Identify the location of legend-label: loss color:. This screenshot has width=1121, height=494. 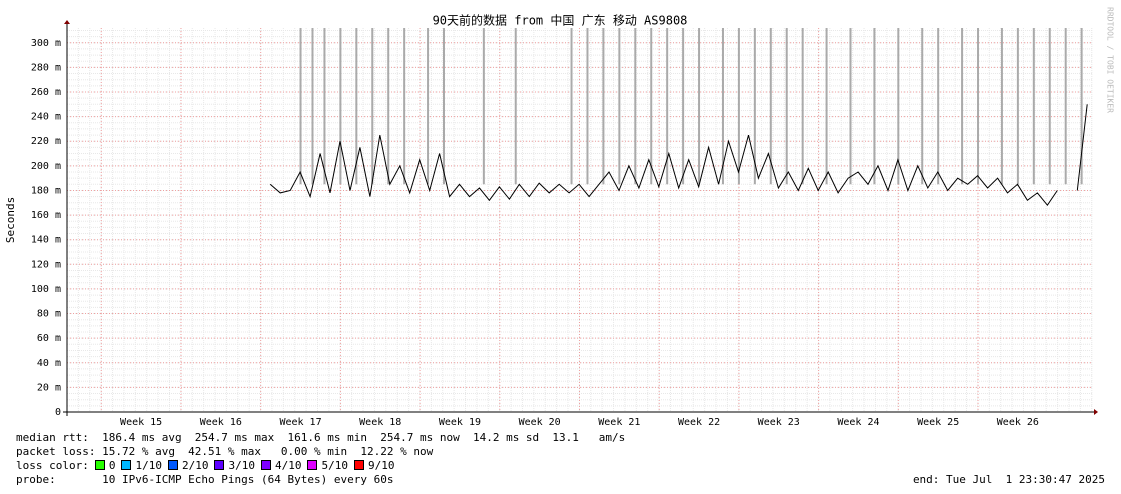
(52, 465).